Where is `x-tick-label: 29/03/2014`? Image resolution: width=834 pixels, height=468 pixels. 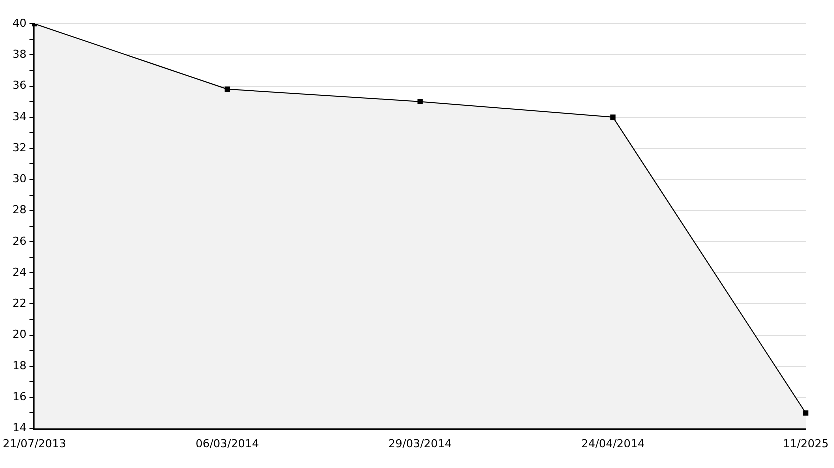 x-tick-label: 29/03/2014 is located at coordinates (420, 443).